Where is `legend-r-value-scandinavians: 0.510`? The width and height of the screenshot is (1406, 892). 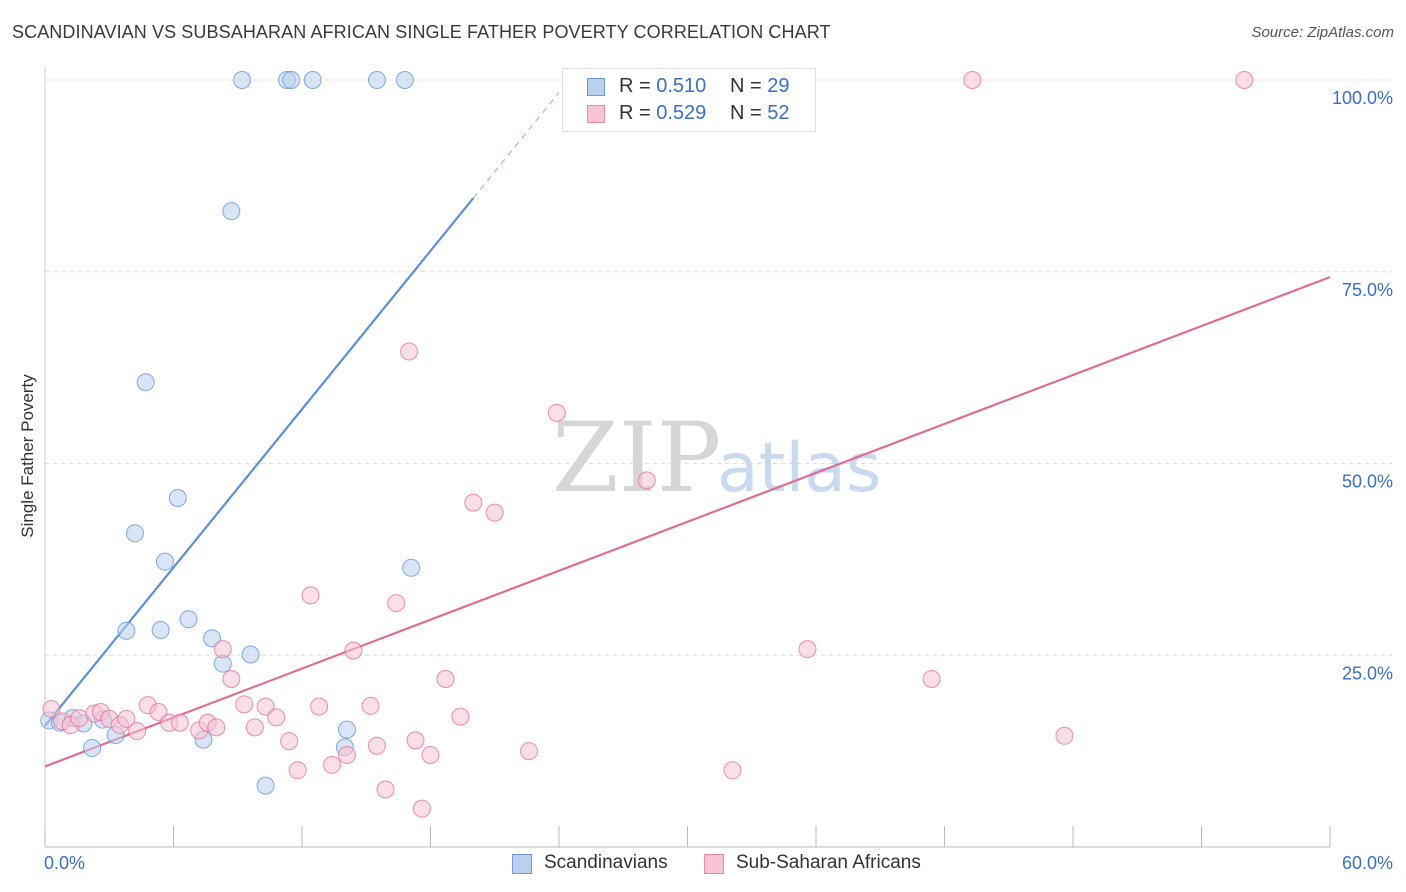
legend-r-value-scandinavians: 0.510 is located at coordinates (681, 86).